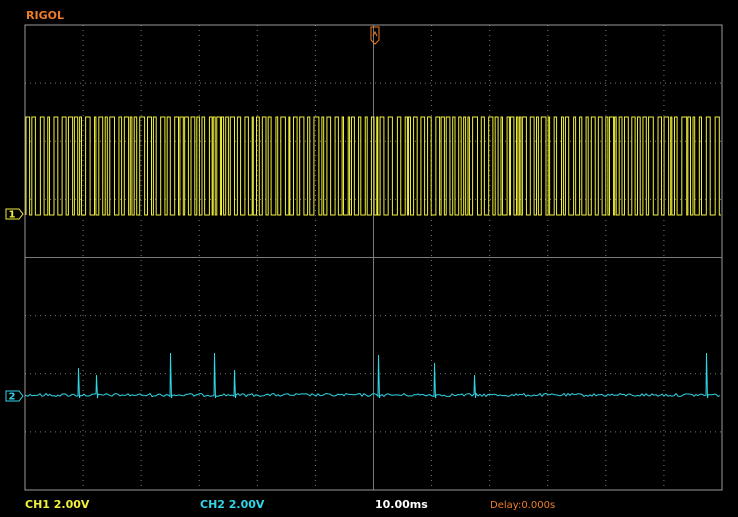 Image resolution: width=738 pixels, height=517 pixels. I want to click on delay: Delay:0.000s, so click(522, 505).